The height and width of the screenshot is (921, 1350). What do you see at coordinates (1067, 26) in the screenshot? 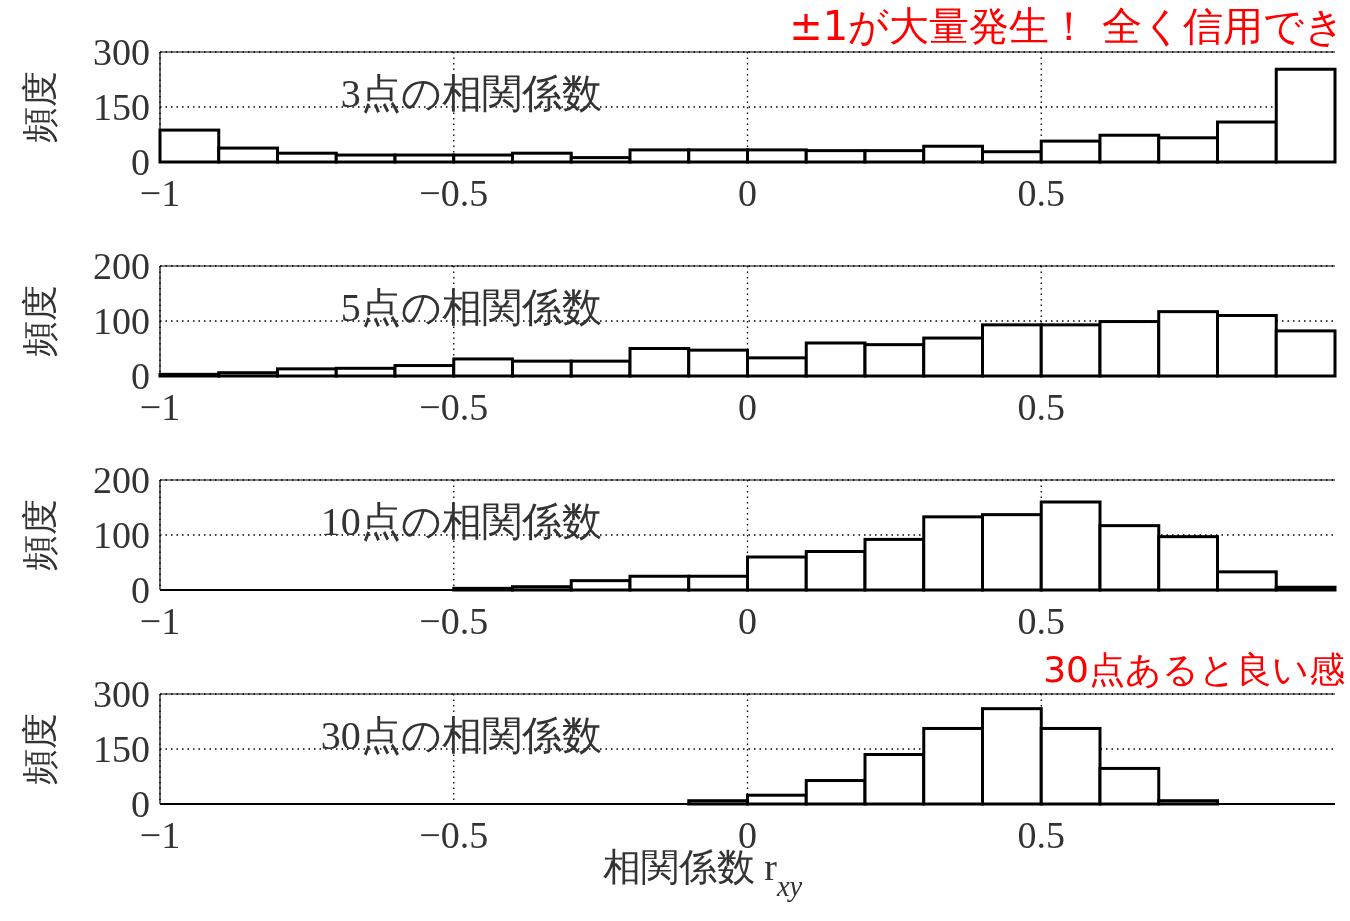
I see `text: ±1が大量発生！ 全く信用でき` at bounding box center [1067, 26].